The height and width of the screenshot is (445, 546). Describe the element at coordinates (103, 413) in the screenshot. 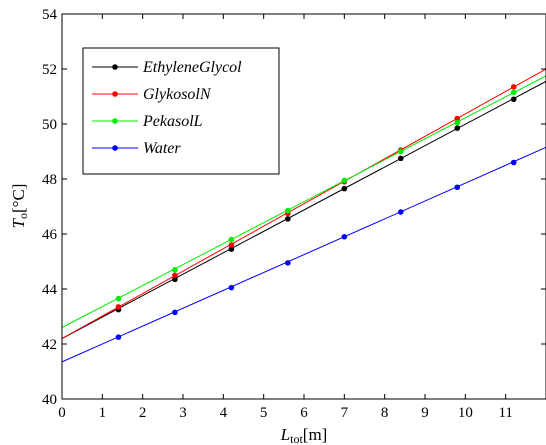

I see `x-tick-label: 1` at that location.